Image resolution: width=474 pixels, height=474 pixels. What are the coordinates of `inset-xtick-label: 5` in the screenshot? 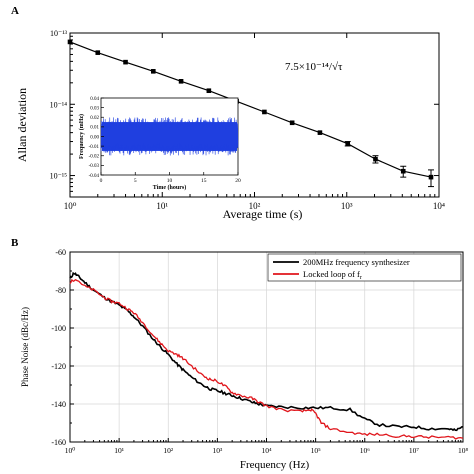 It's located at (135, 181).